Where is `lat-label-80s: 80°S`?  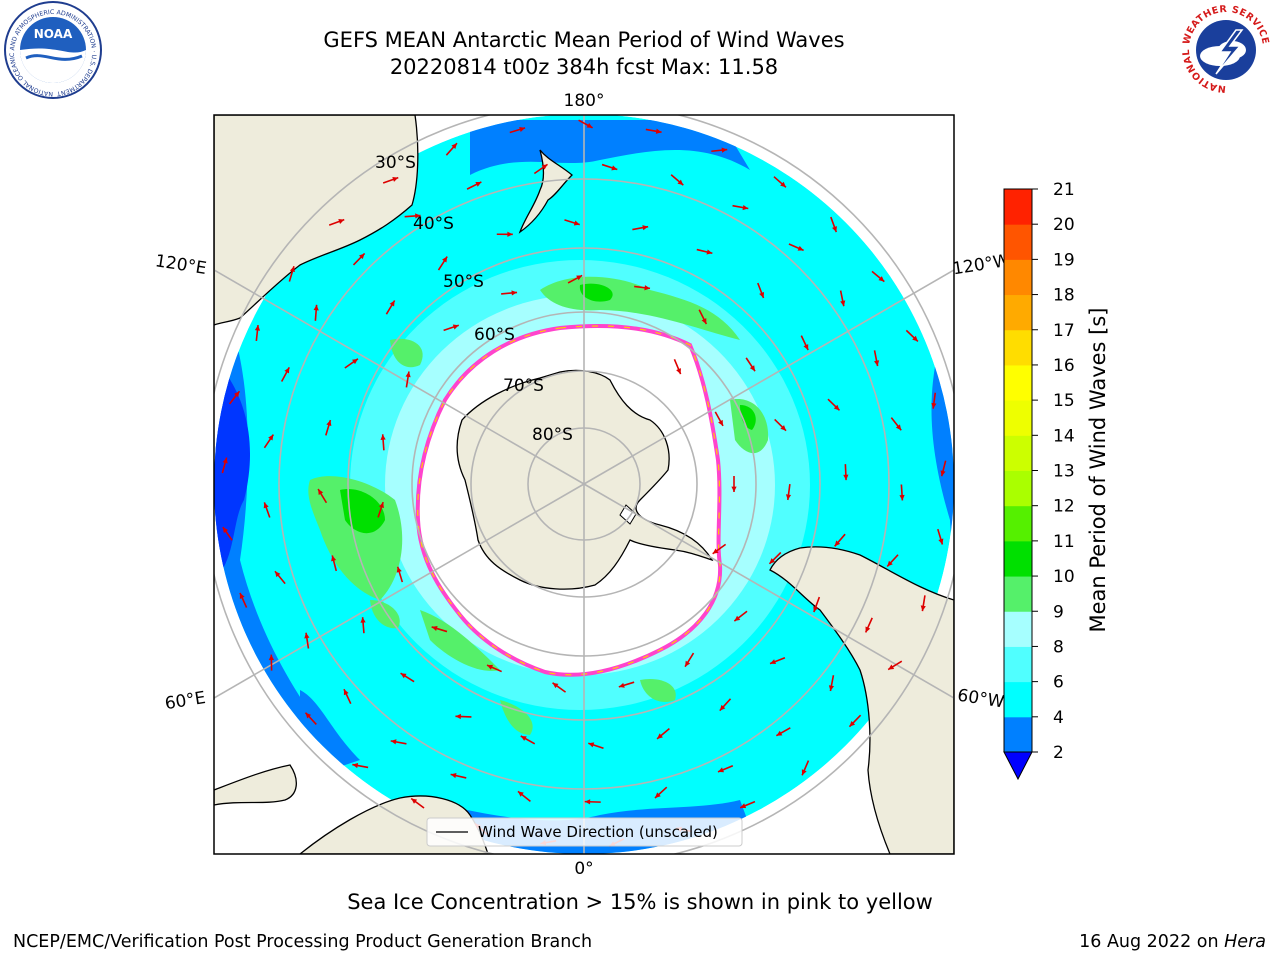
lat-label-80s: 80°S is located at coordinates (552, 435).